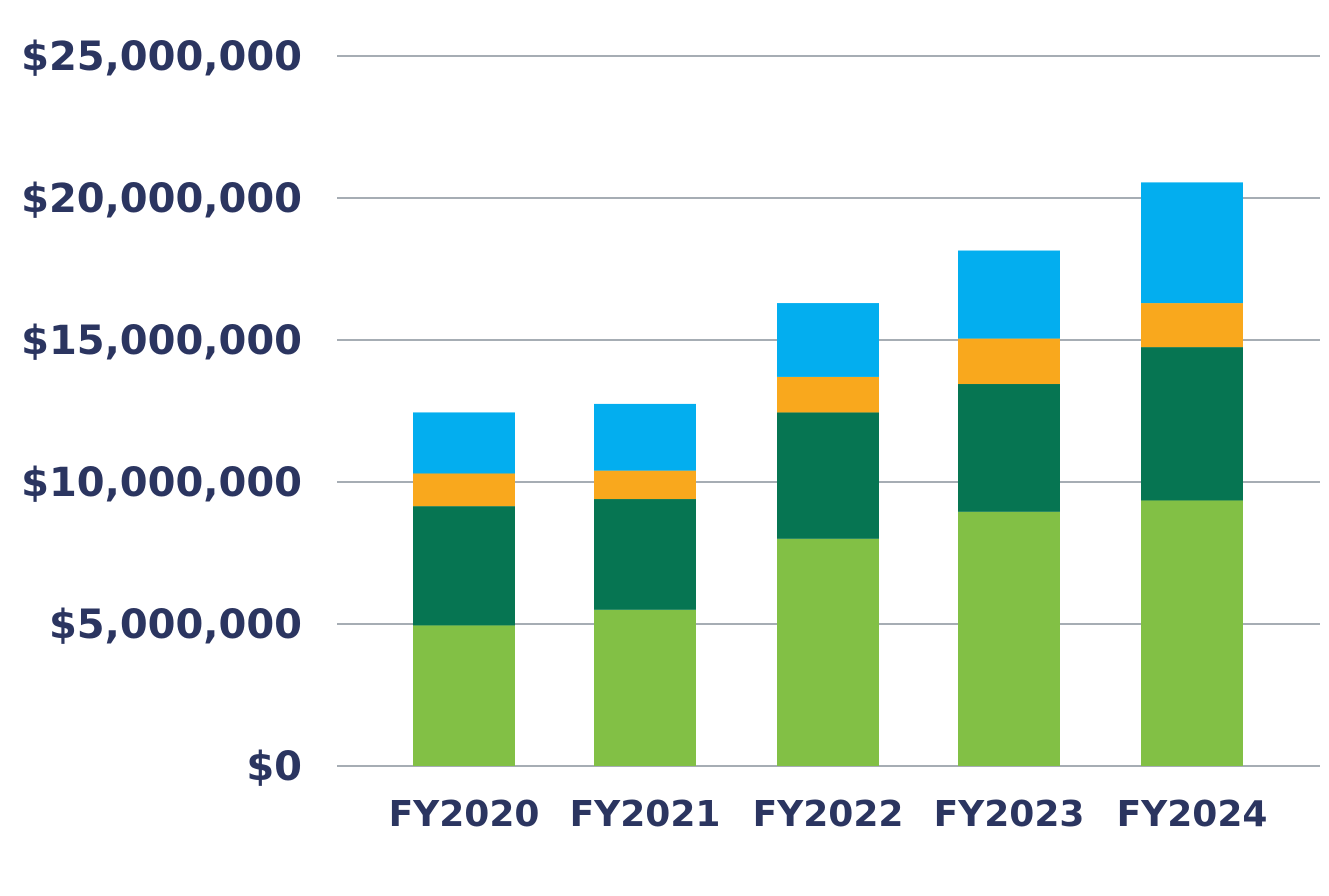 The image size is (1329, 896). What do you see at coordinates (1192, 814) in the screenshot?
I see `x-tick-label: FY2024` at bounding box center [1192, 814].